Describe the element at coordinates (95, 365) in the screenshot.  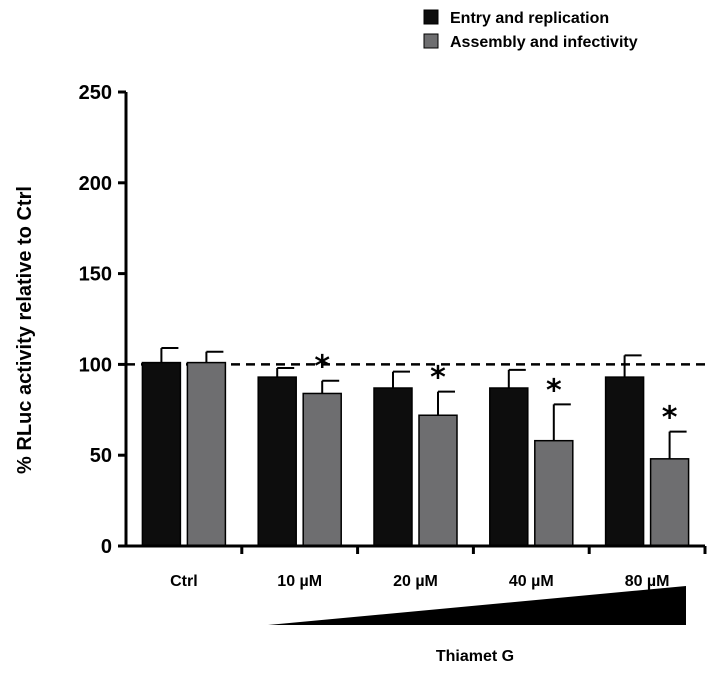
I see `y-tick-label: 100` at that location.